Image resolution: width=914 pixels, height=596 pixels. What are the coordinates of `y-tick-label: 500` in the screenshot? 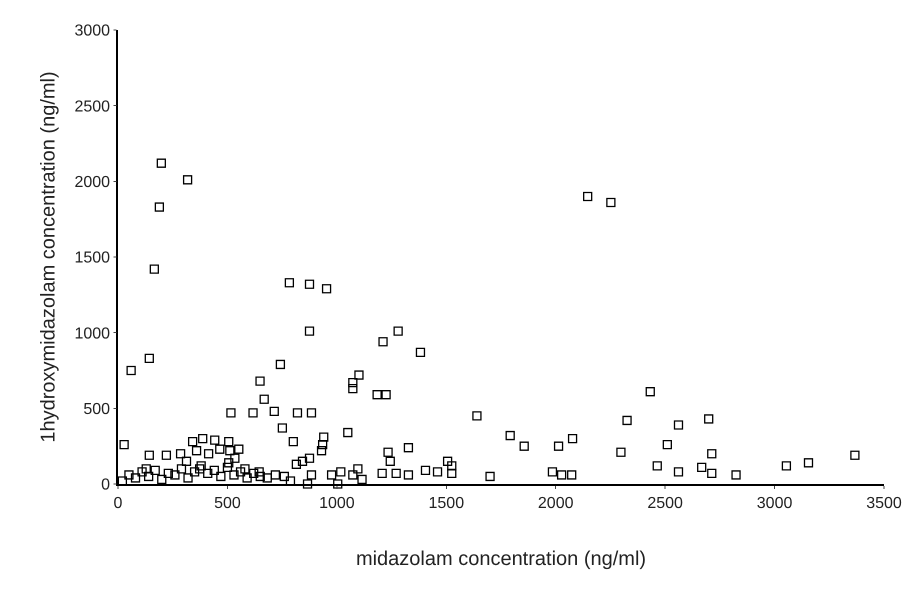 It's located at (96, 409).